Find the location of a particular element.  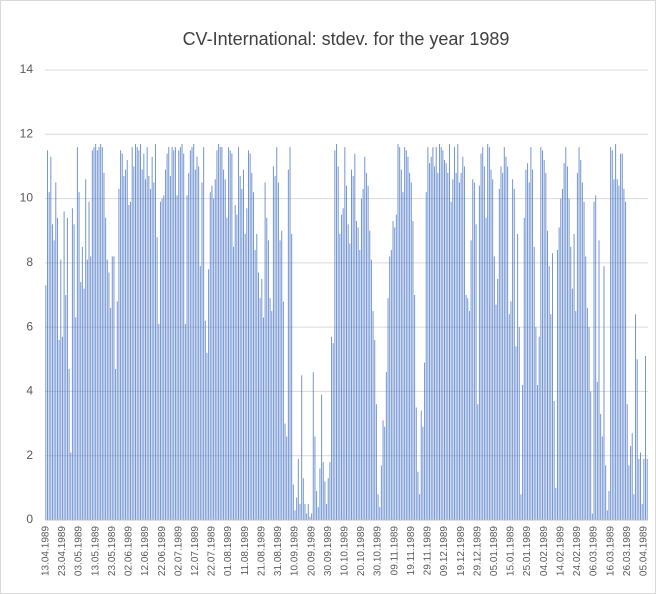

x-tick-label: 13.05.1989 is located at coordinates (95, 551).